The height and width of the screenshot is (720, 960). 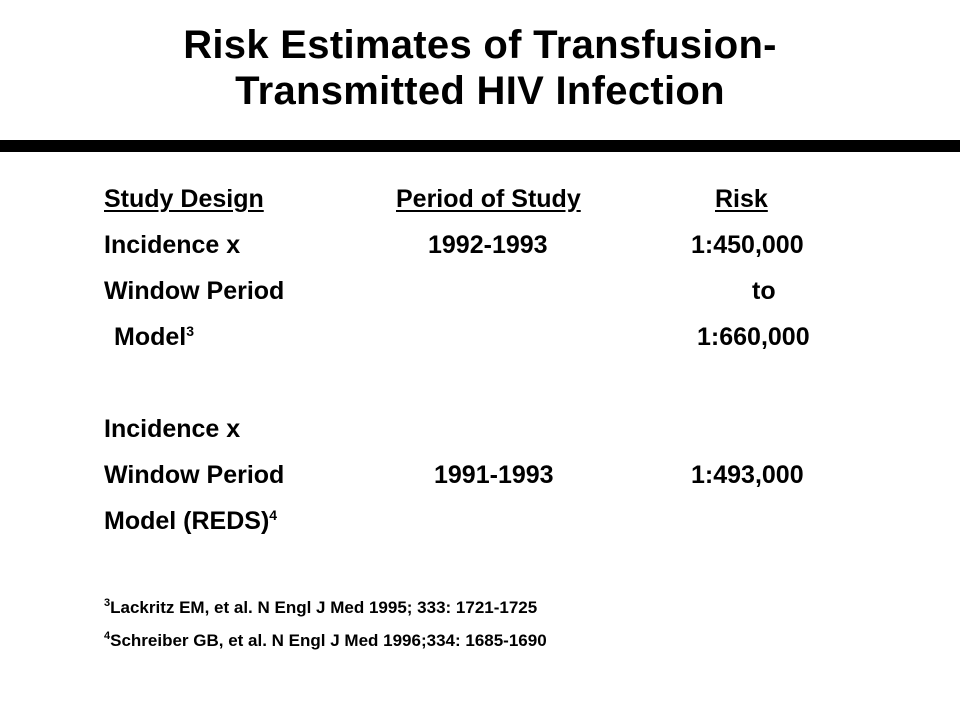 What do you see at coordinates (764, 291) in the screenshot?
I see `study1-risk-line-2: to` at bounding box center [764, 291].